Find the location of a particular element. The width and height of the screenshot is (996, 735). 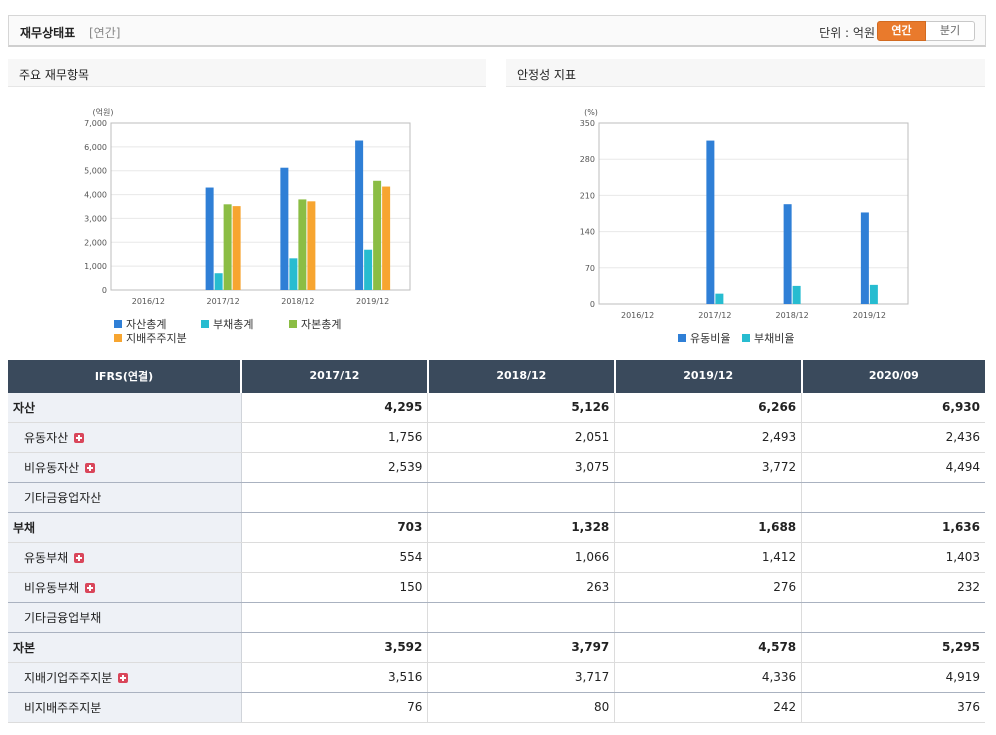

value-cell: 6,930 is located at coordinates (893, 407).